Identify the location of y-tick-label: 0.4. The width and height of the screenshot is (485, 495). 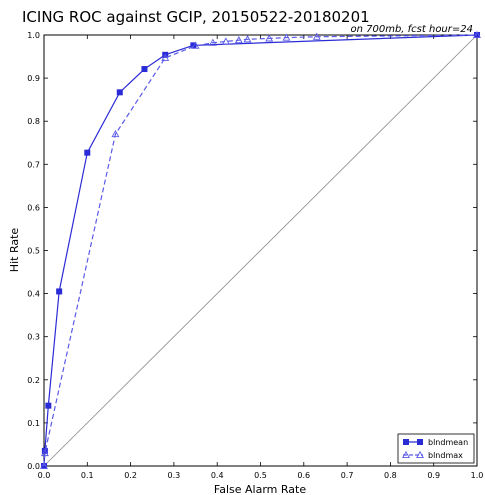
(33, 294).